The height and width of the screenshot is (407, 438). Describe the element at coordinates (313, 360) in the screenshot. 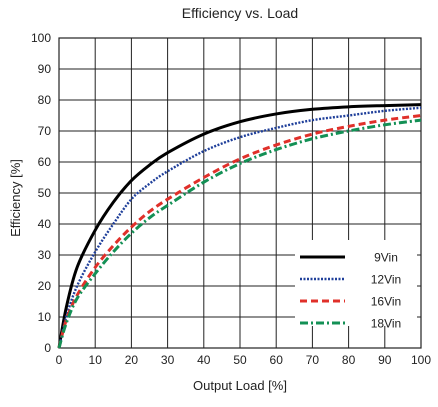

I see `x-tick-label: 70` at that location.